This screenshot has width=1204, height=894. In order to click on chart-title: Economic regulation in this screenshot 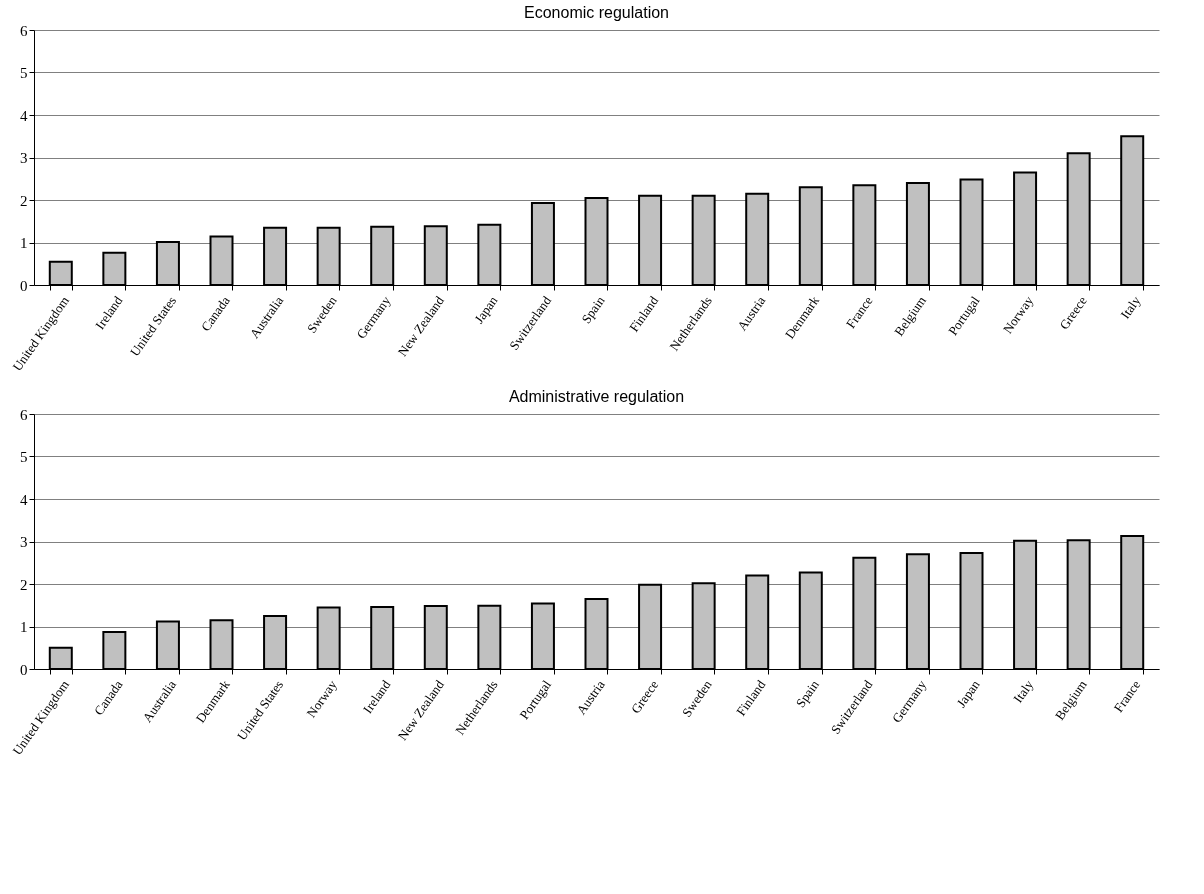, I will do `click(596, 12)`.